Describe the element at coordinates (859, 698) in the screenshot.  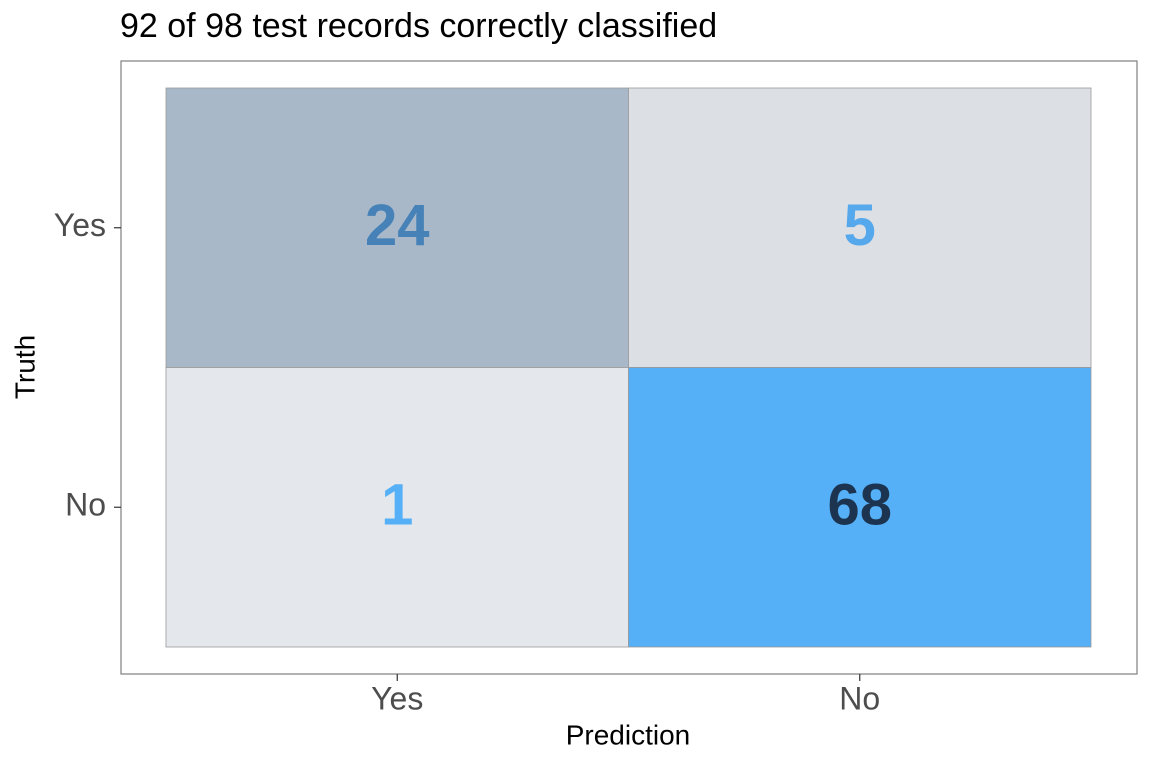
I see `x-tick-label: No` at that location.